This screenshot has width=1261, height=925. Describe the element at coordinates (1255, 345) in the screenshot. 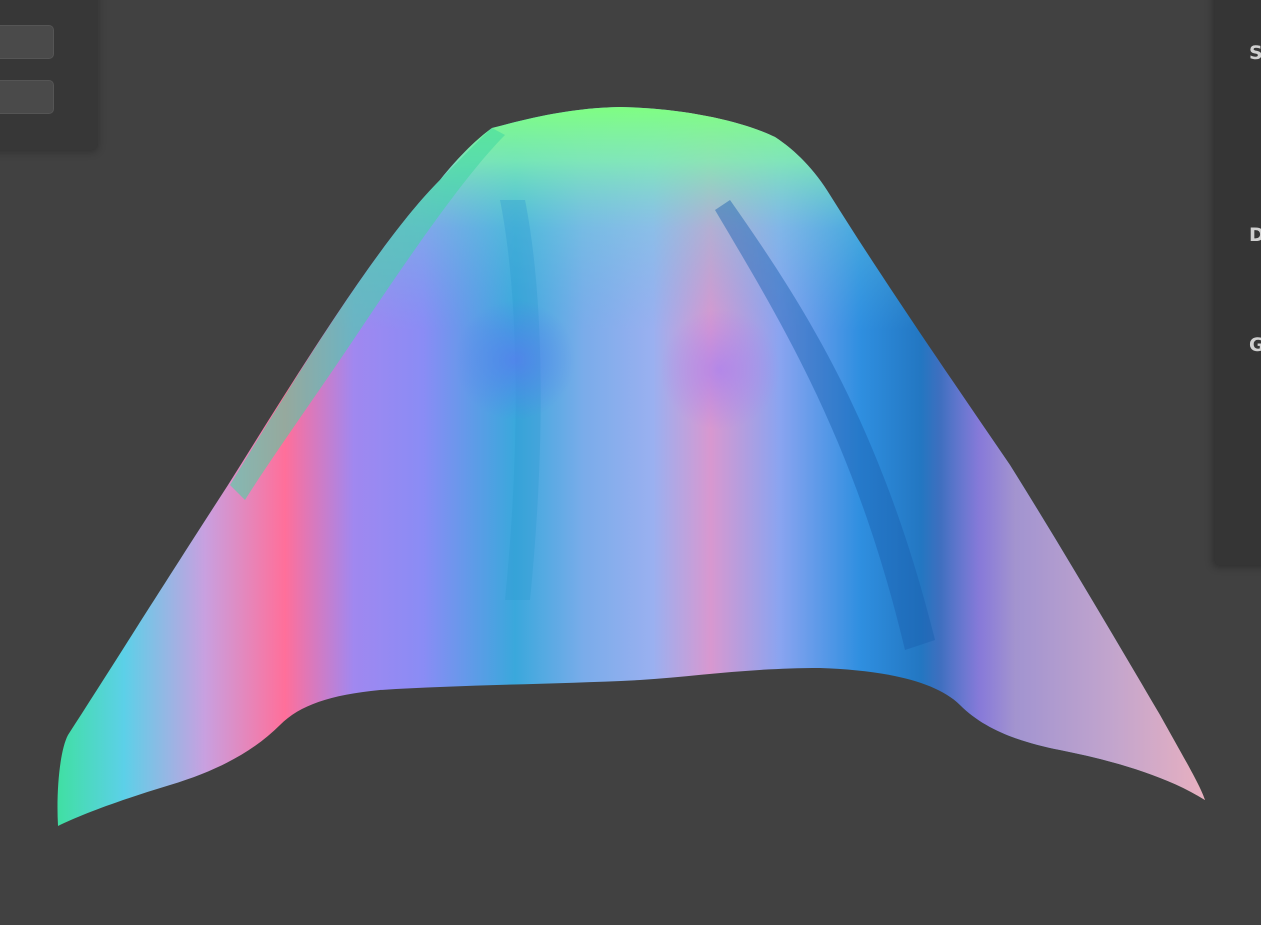

I see `settings-section-label: G` at that location.